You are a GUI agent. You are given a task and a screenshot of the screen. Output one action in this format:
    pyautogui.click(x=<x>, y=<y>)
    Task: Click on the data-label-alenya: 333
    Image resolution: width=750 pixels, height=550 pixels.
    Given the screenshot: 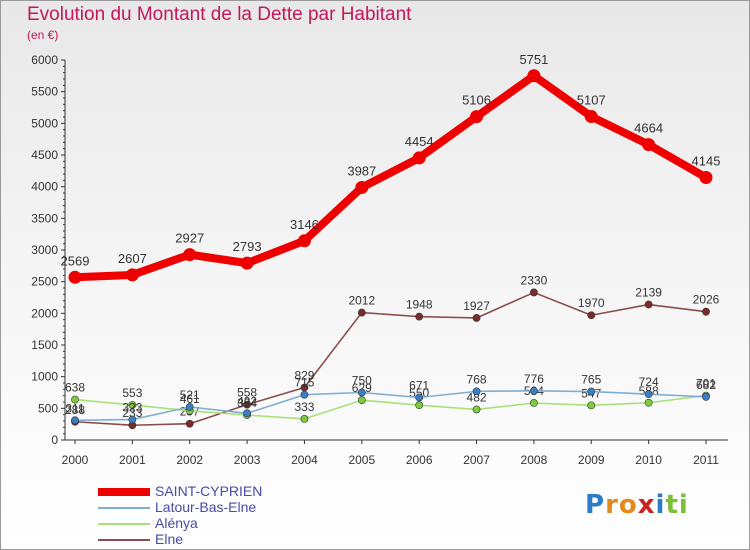 What is the action you would take?
    pyautogui.click(x=304, y=407)
    